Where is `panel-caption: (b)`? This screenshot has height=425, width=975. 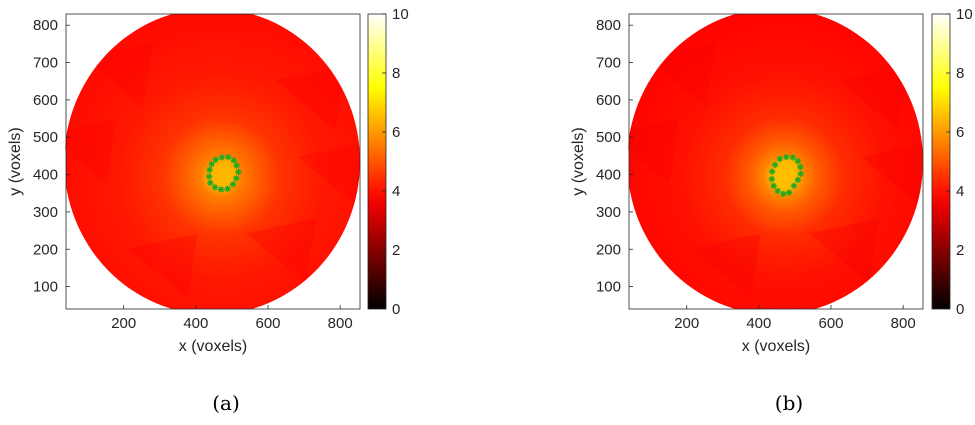 panel-caption: (b) is located at coordinates (789, 403).